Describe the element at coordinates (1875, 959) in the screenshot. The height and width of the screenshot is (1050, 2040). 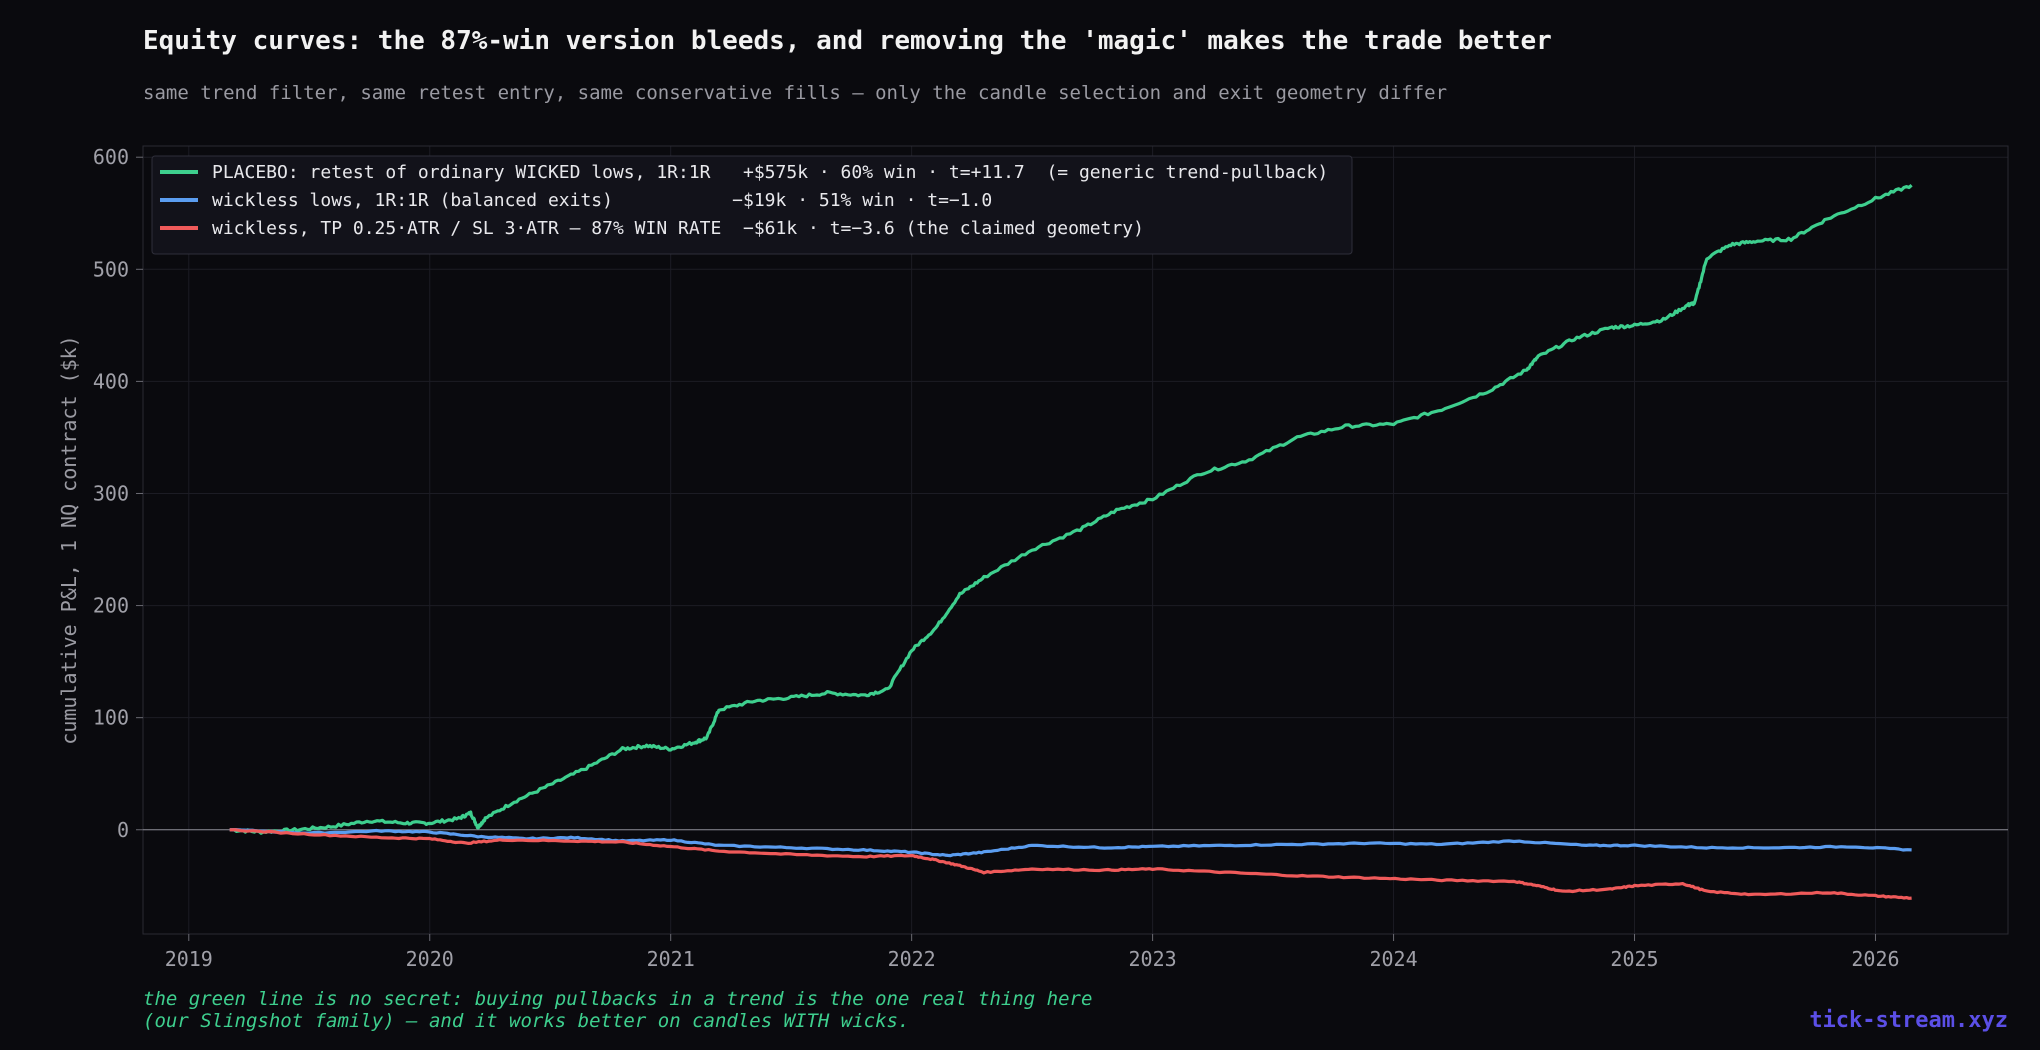
I see `x-tick-label: 2026` at that location.